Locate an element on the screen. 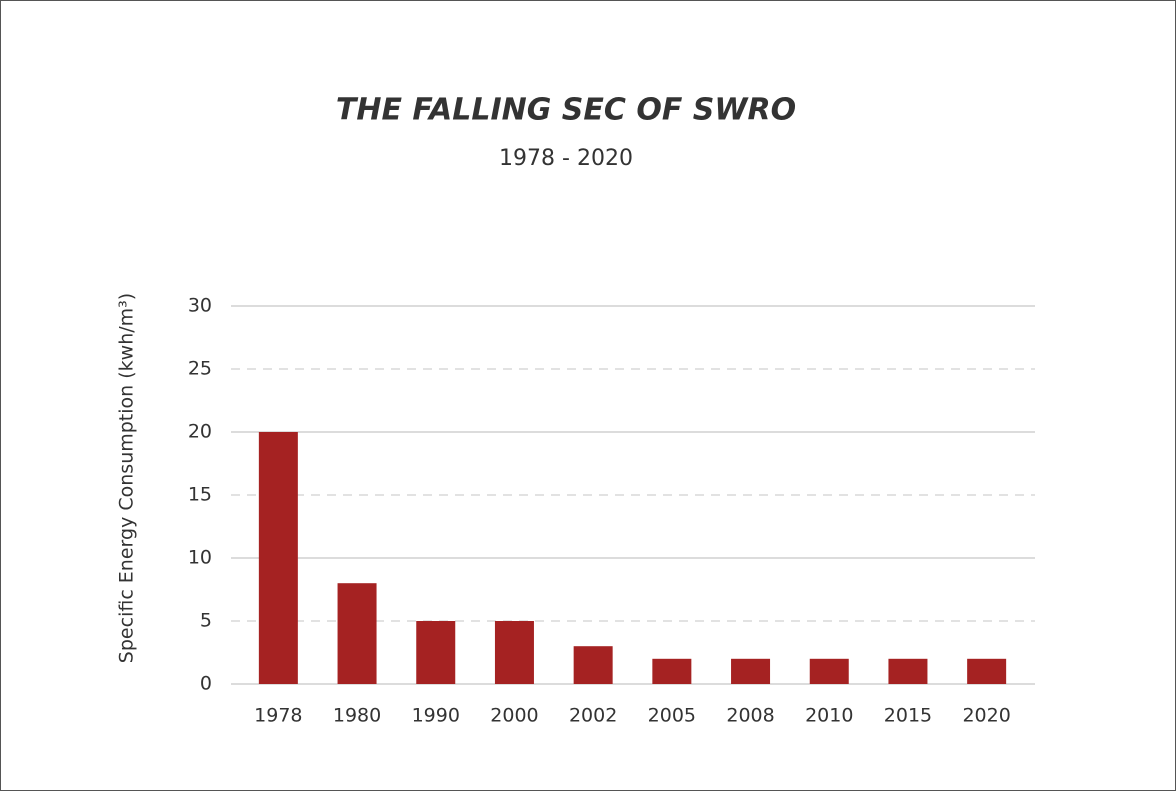  chart-title: THE FALLING SEC OF SWRO is located at coordinates (566, 110).